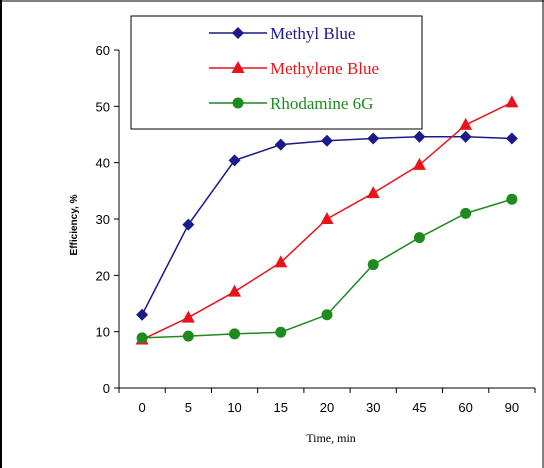 The width and height of the screenshot is (544, 468). Describe the element at coordinates (234, 407) in the screenshot. I see `x-tick-label: 10` at that location.